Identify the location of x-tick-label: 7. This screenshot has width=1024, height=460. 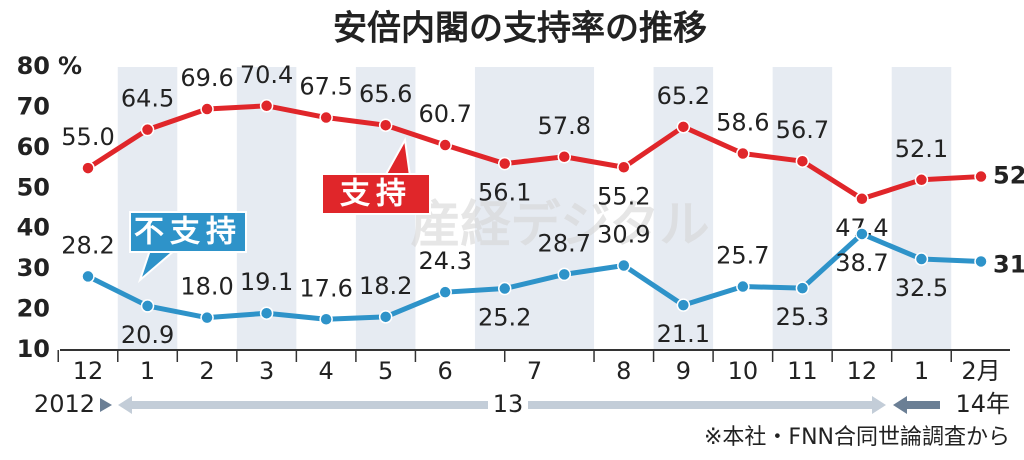
(534, 371).